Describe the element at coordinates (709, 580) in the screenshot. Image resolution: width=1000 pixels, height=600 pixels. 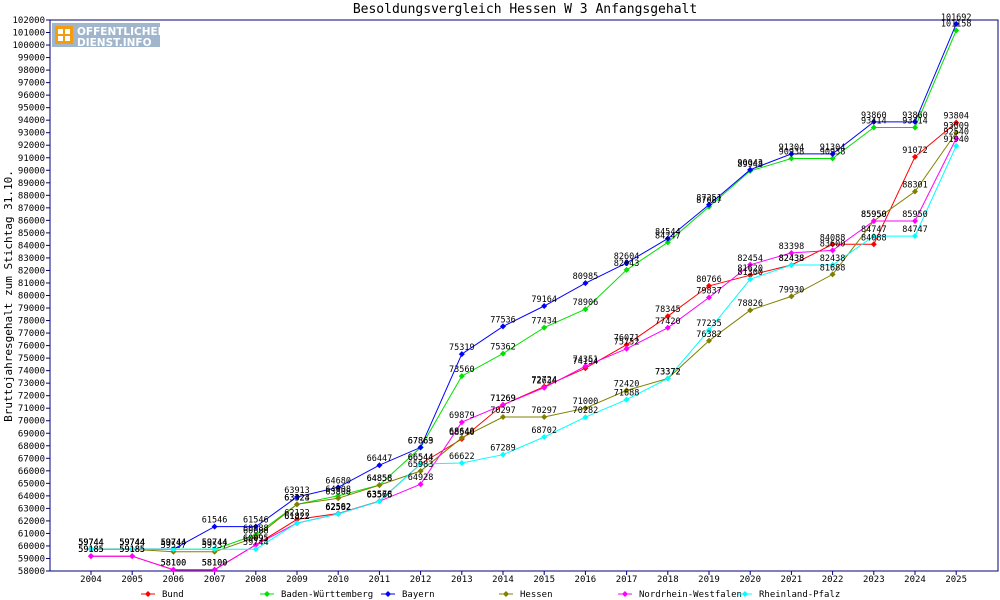
I see `x-tick-label: 2019` at that location.